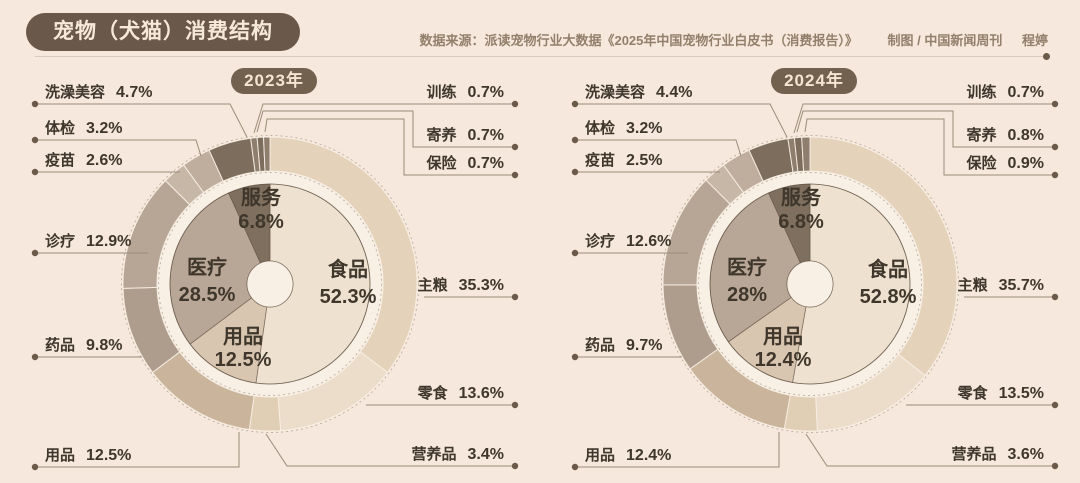  Describe the element at coordinates (1034, 40) in the screenshot. I see `author-text: 程婷` at that location.